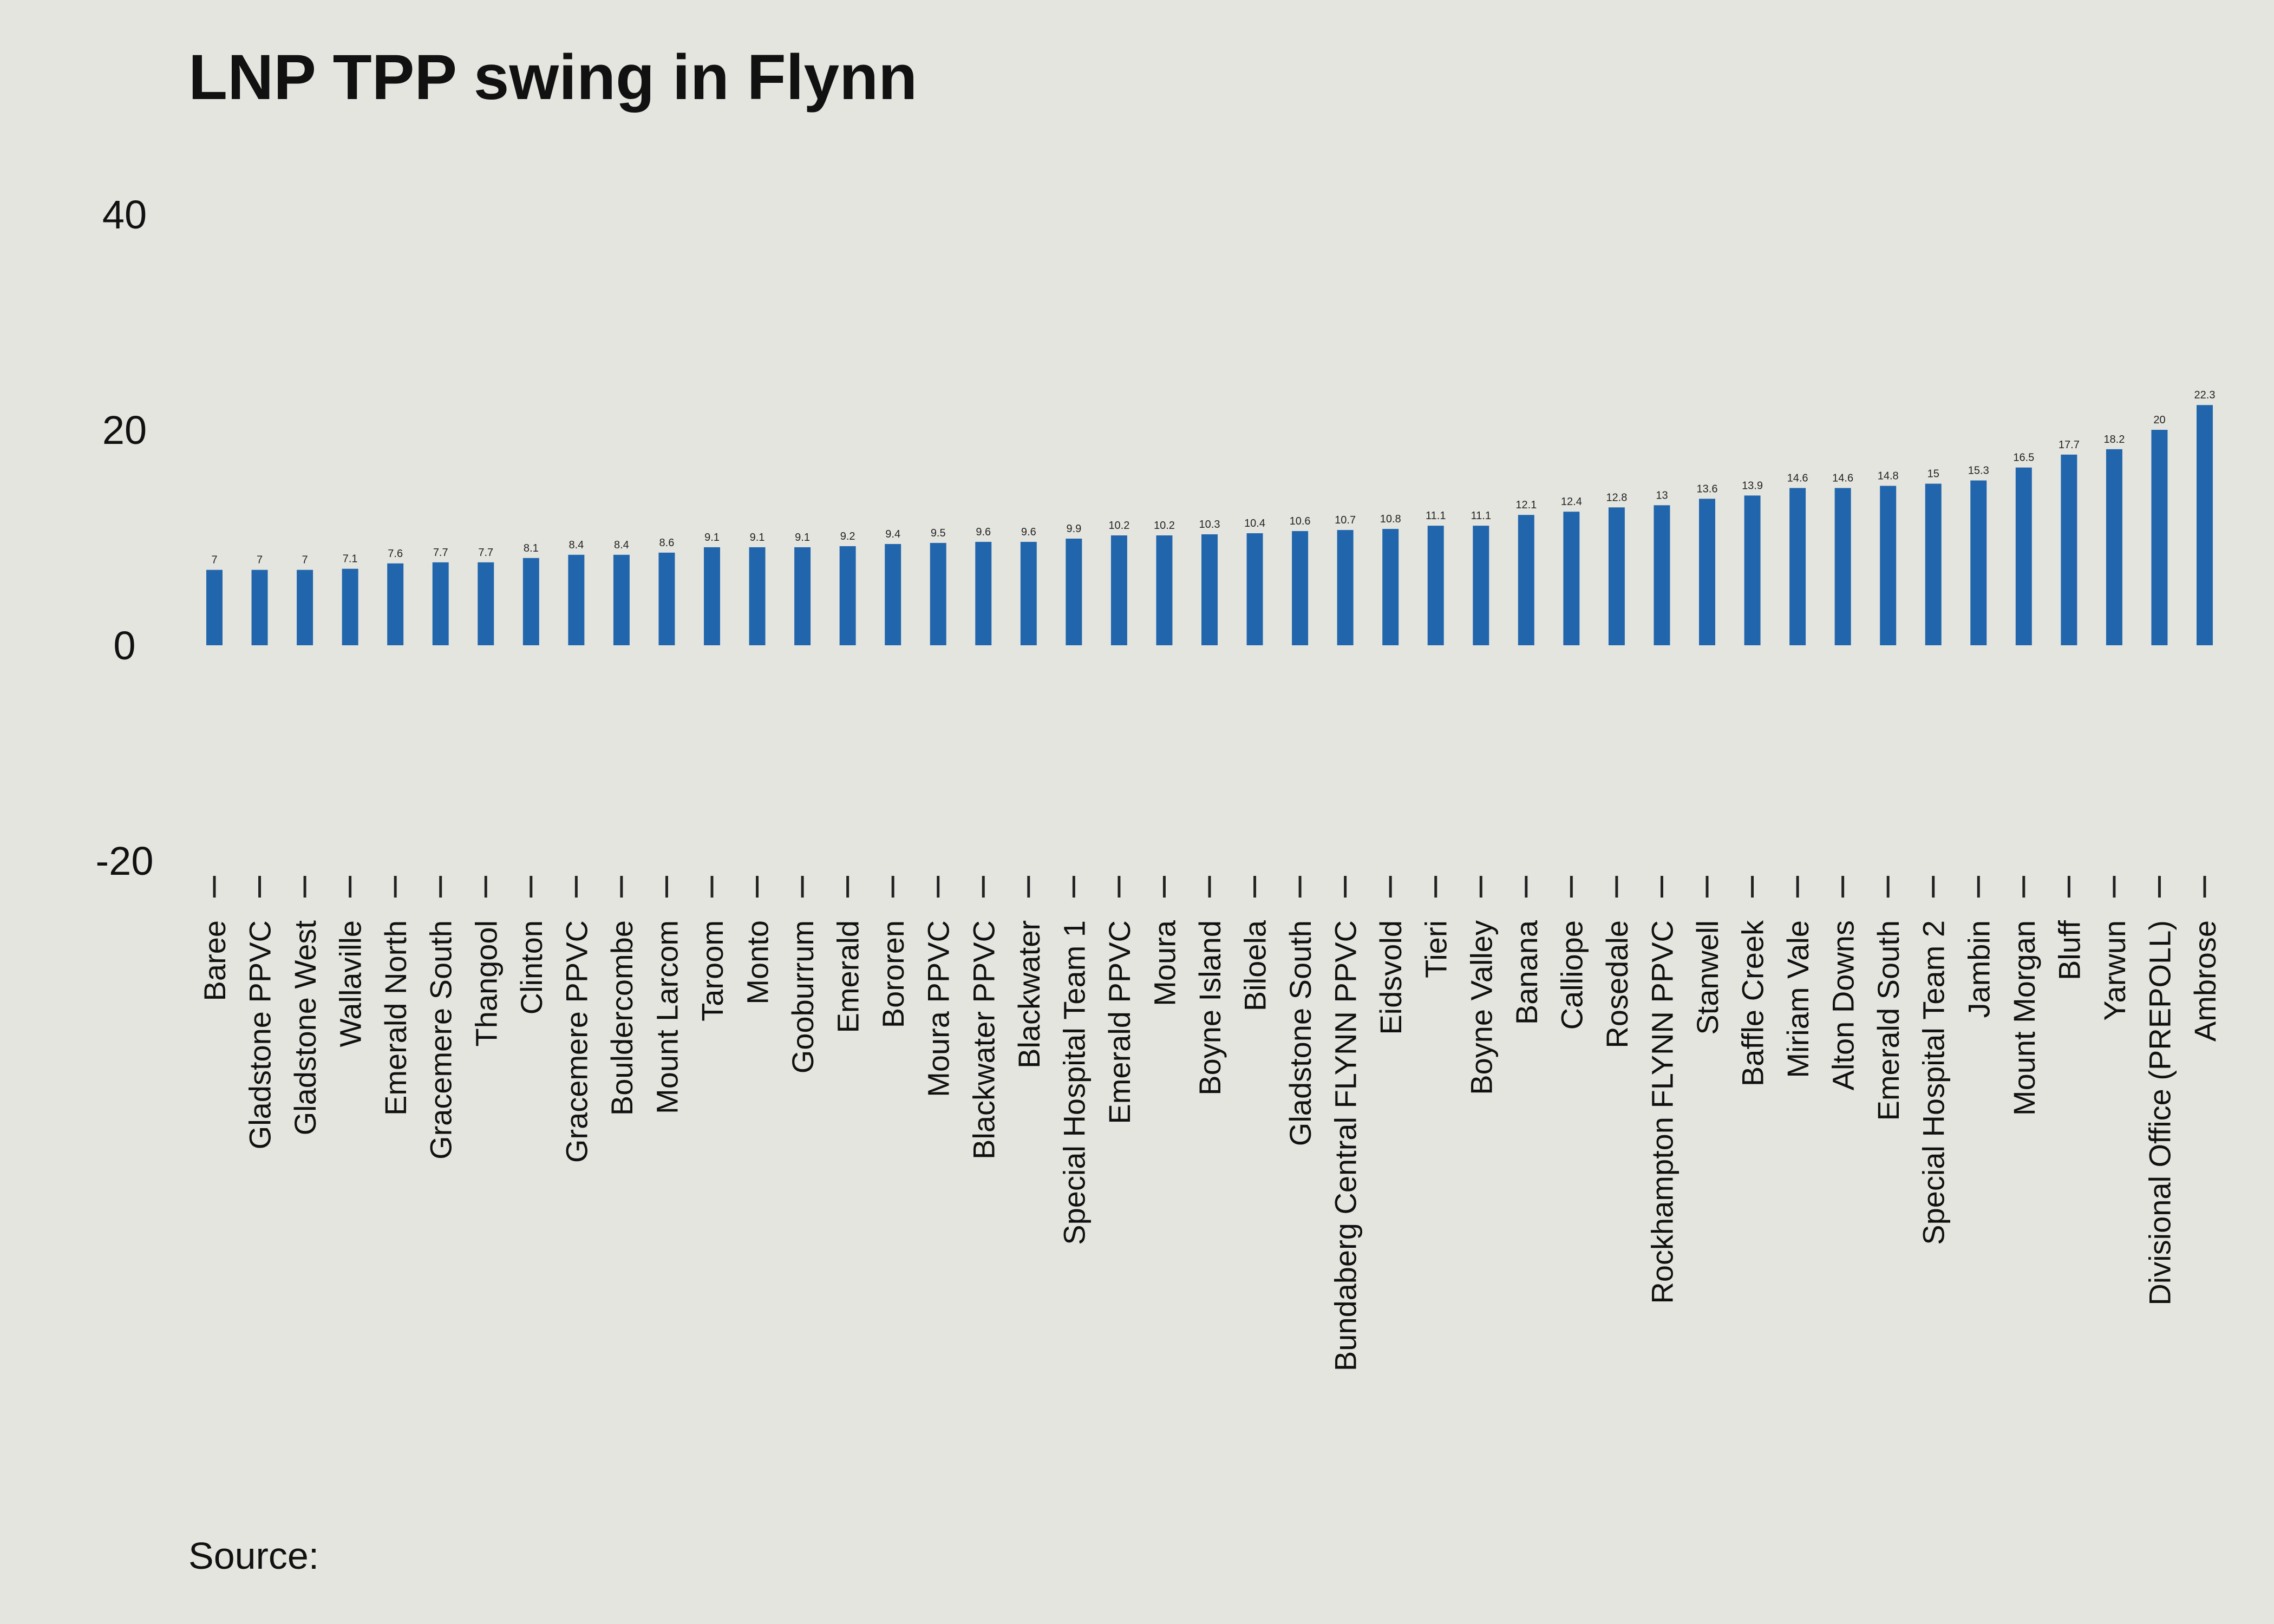  What do you see at coordinates (576, 1041) in the screenshot?
I see `x-tick-label: Gracemere PPVC` at bounding box center [576, 1041].